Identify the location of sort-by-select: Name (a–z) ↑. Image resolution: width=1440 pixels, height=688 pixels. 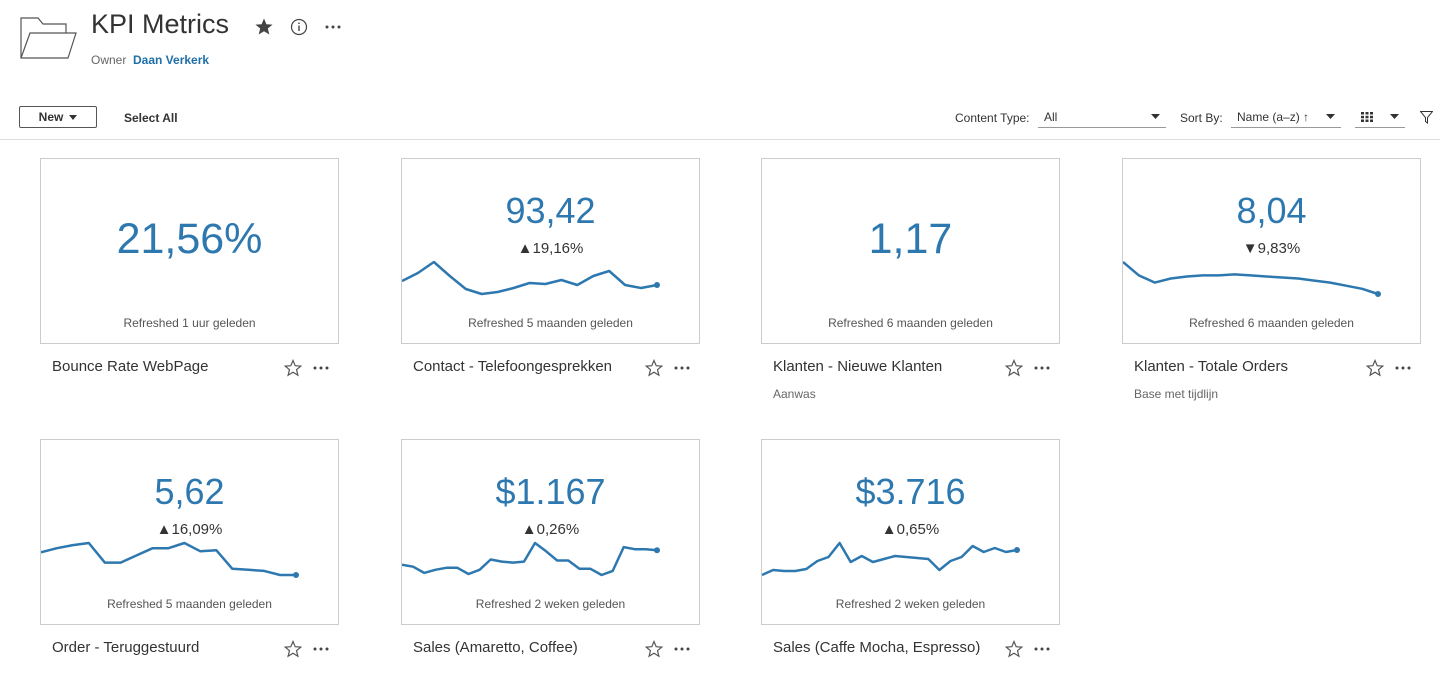
(1286, 117).